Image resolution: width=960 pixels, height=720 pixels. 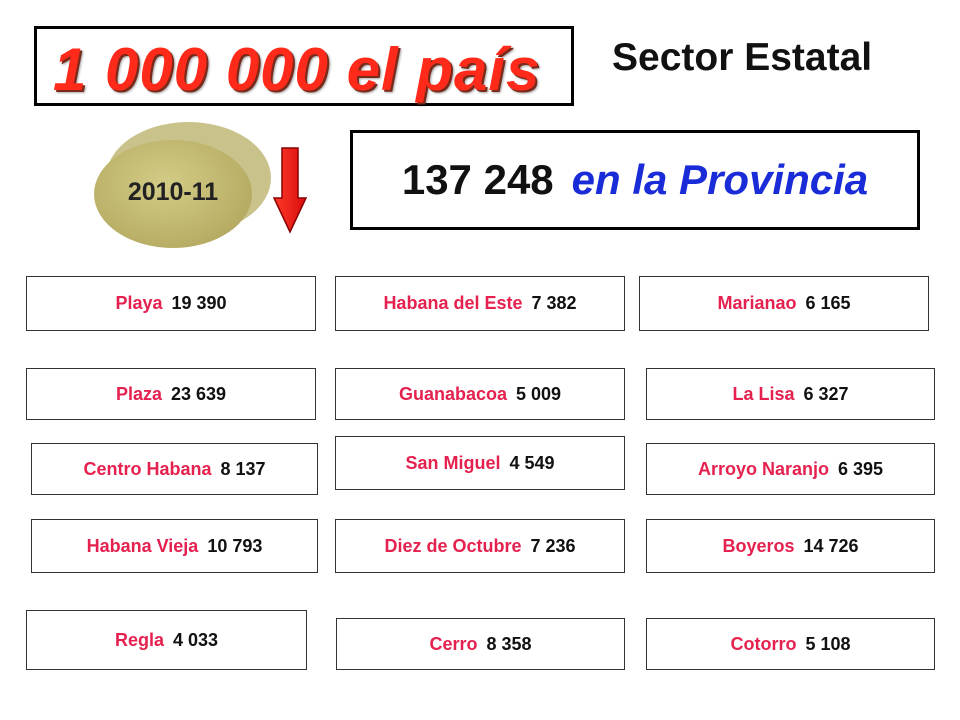 What do you see at coordinates (235, 545) in the screenshot?
I see `municipio-value: 10 793` at bounding box center [235, 545].